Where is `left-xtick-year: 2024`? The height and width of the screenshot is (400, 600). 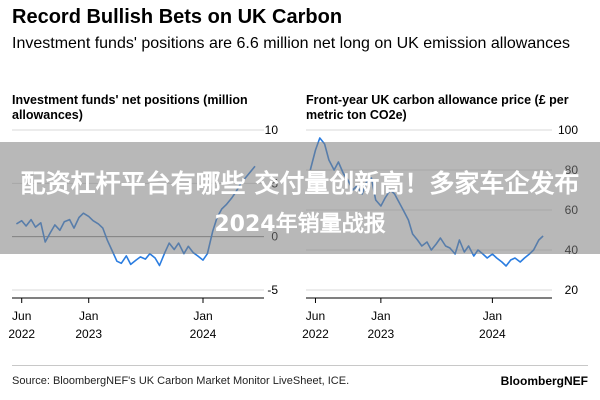
left-xtick-year: 2024 is located at coordinates (203, 334).